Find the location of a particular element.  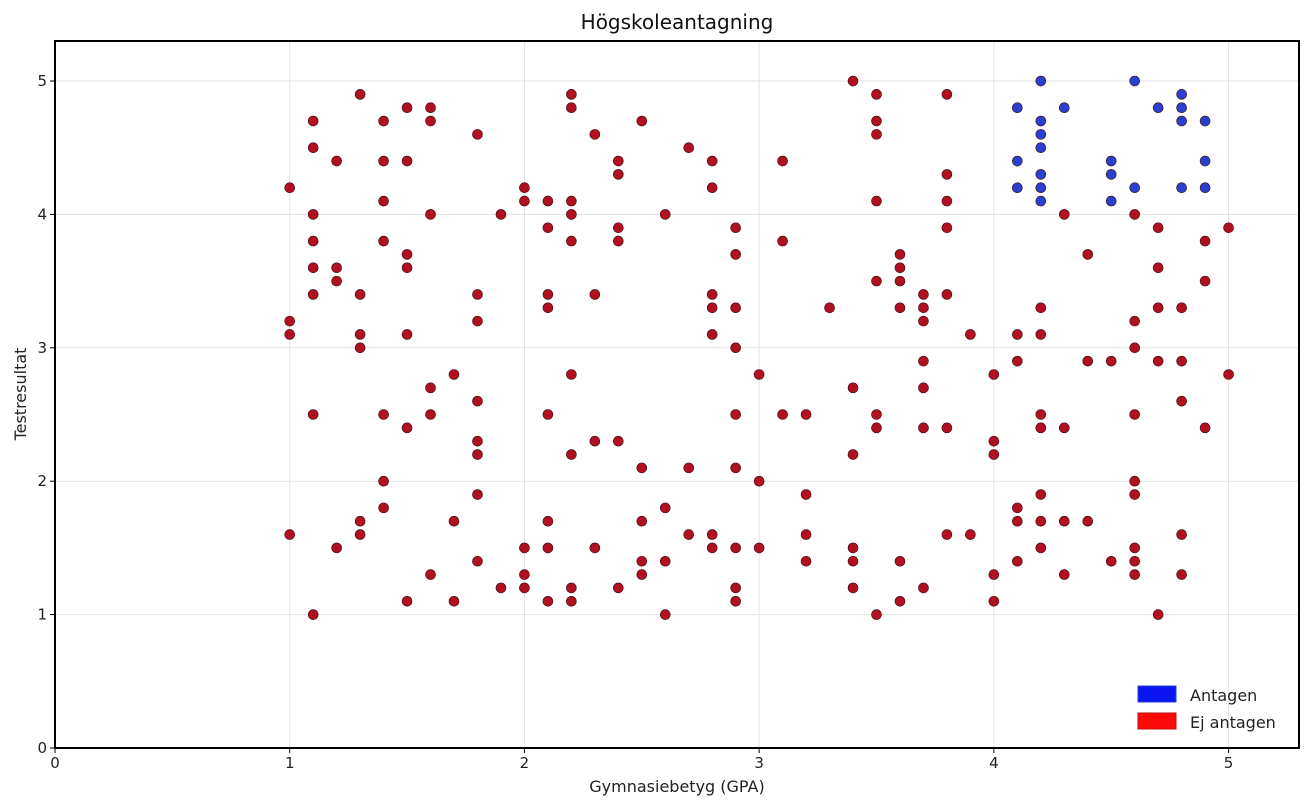

legend-swatch-antagen is located at coordinates (1157, 694).